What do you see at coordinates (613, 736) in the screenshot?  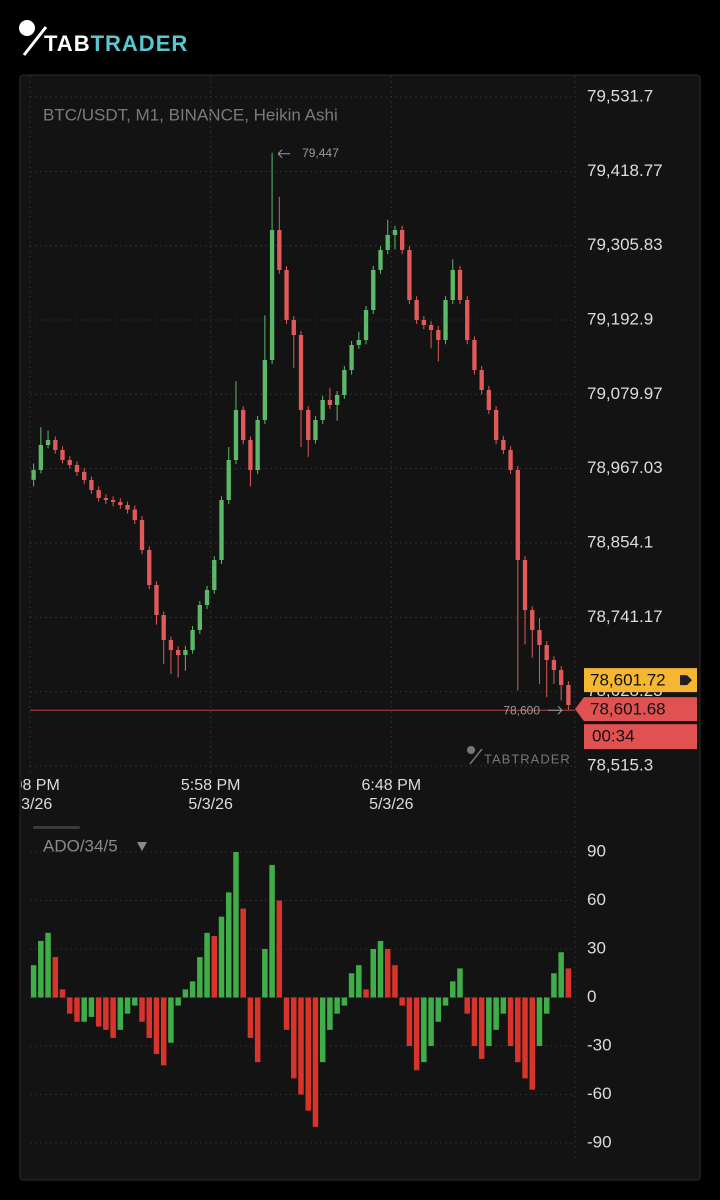 I see `countdown: 00:34` at bounding box center [613, 736].